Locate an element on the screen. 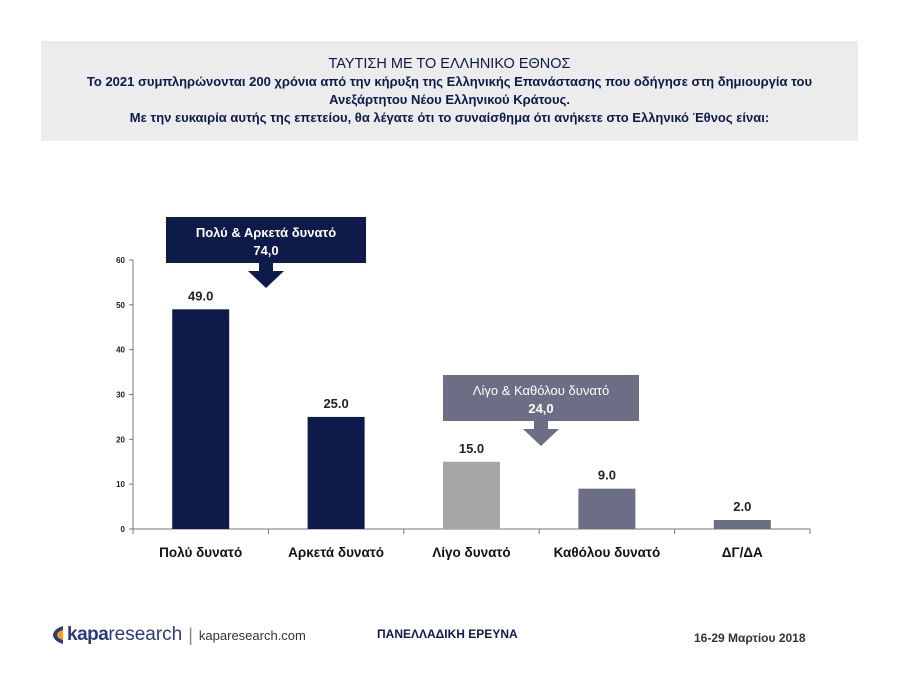  bar-value-label: 25.0 is located at coordinates (335, 403).